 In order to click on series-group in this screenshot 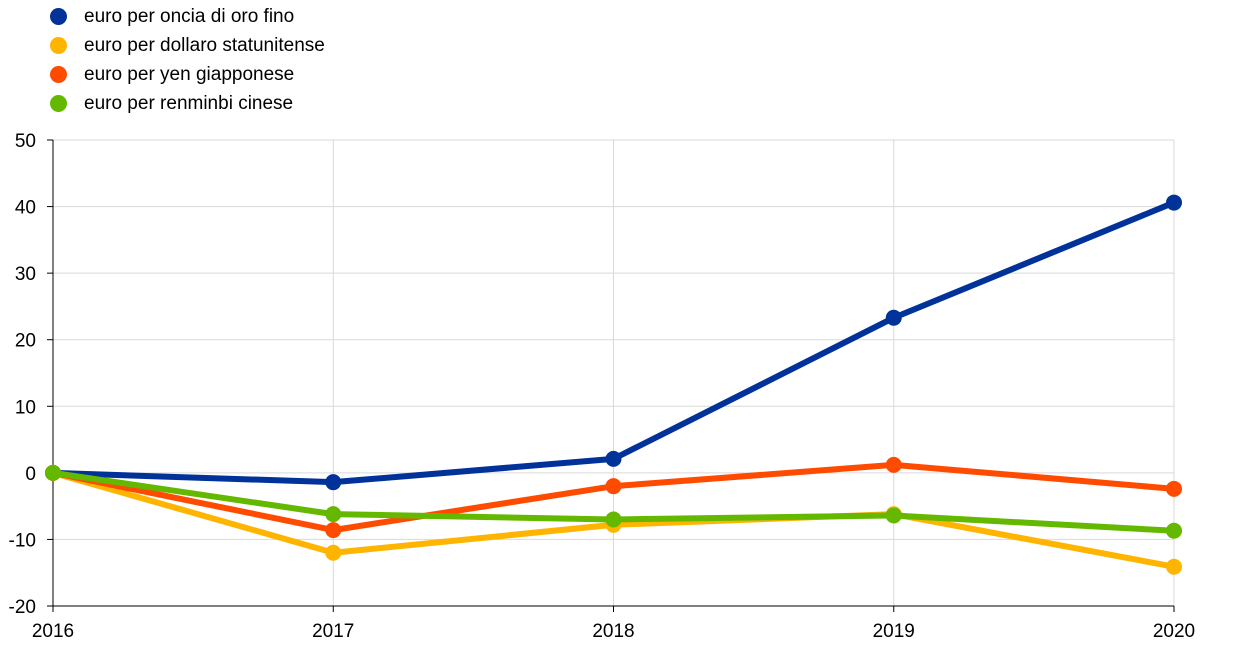, I will do `click(613, 501)`.